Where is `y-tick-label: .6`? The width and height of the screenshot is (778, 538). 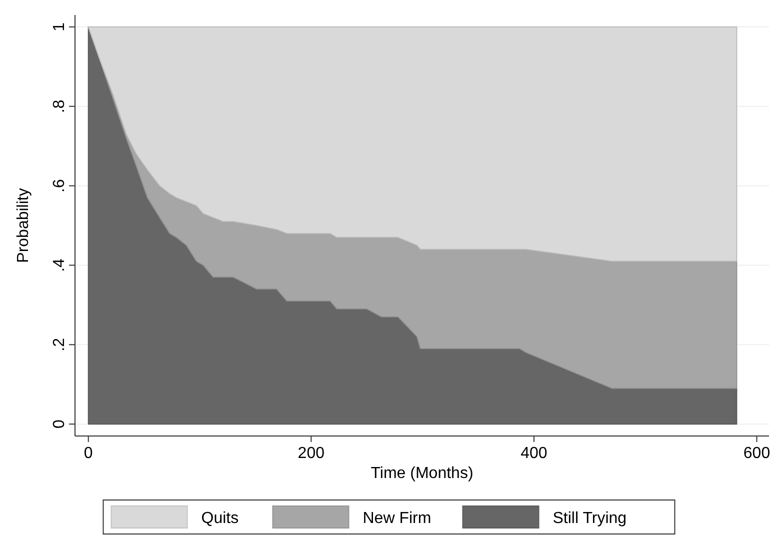
y-tick-label: .6 is located at coordinates (59, 185).